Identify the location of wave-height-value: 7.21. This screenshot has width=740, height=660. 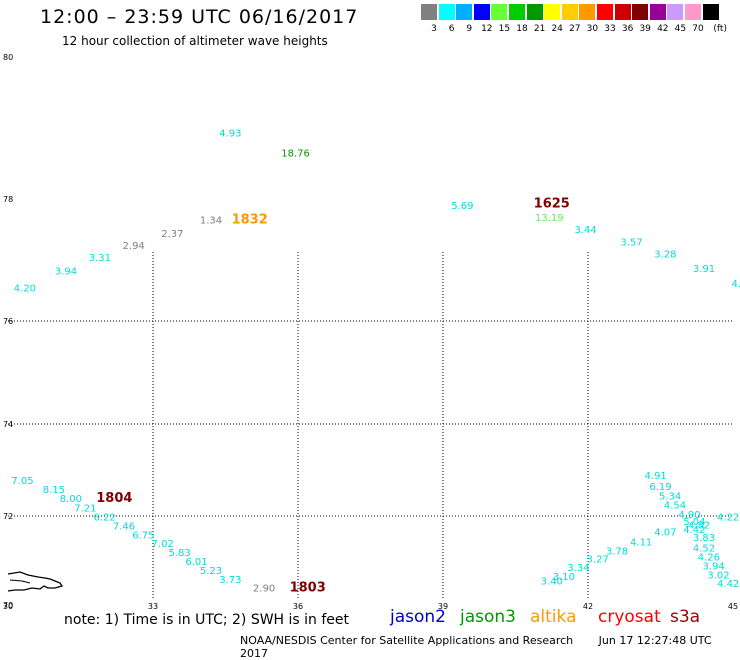
(85, 508).